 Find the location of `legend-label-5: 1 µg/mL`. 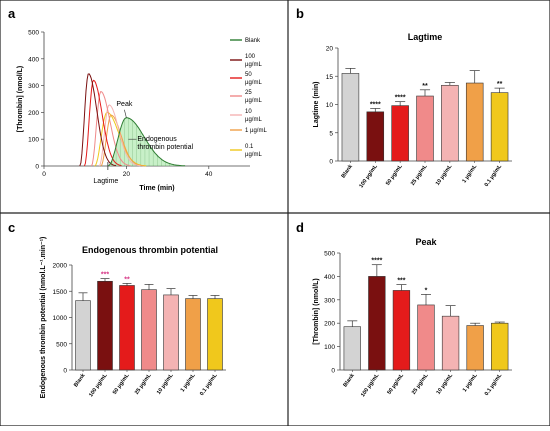

legend-label-5: 1 µg/mL is located at coordinates (256, 131).